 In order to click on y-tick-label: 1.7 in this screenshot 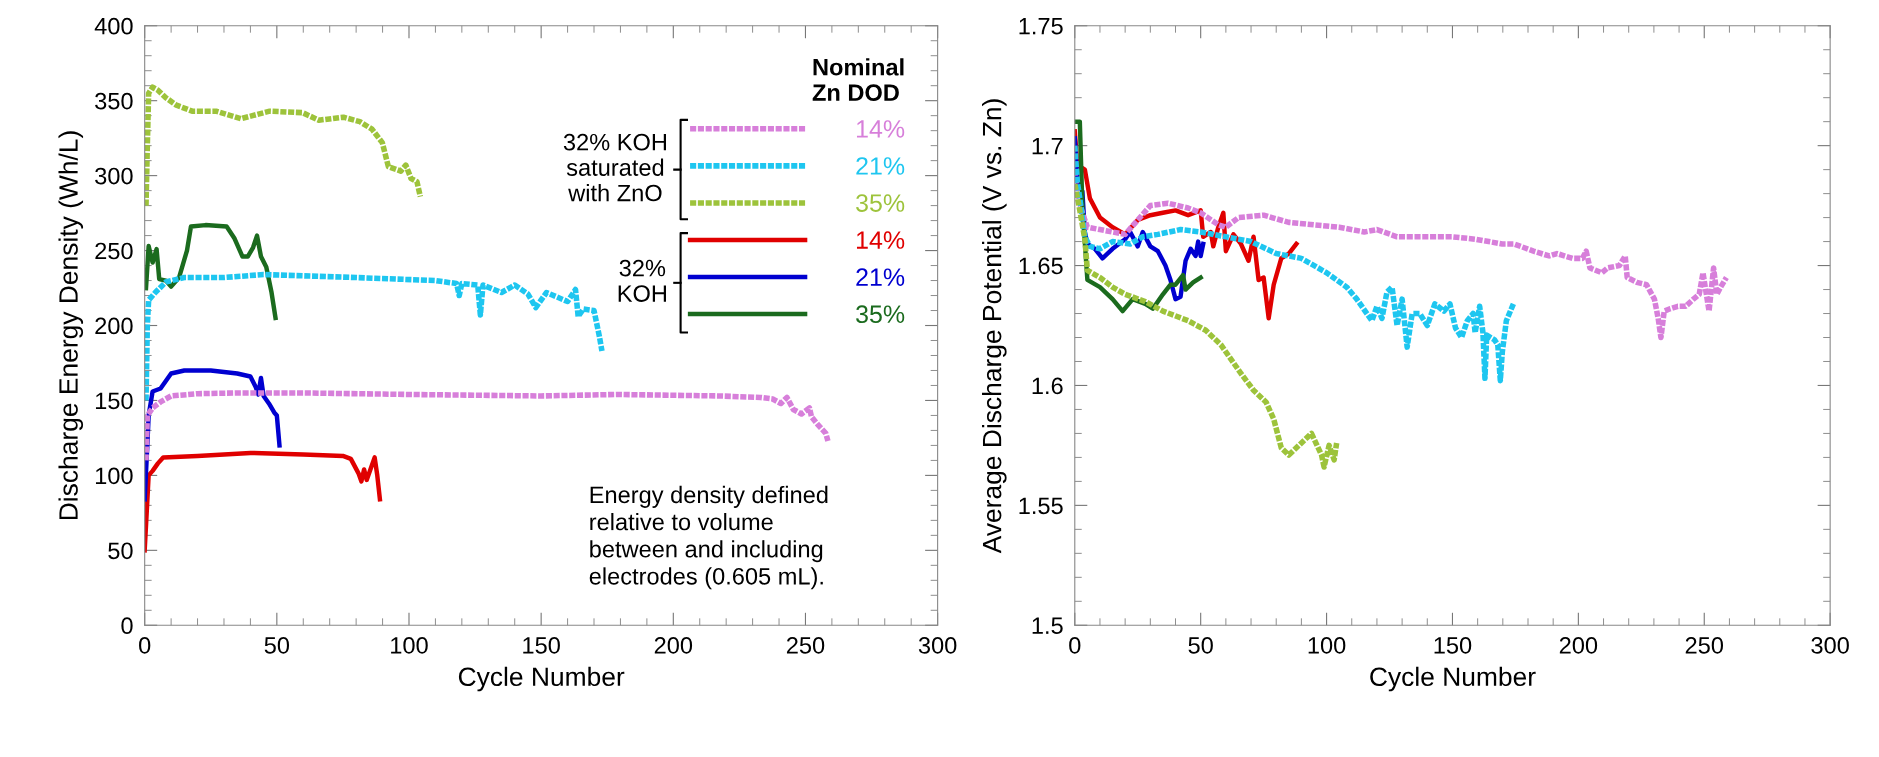, I will do `click(1047, 146)`.